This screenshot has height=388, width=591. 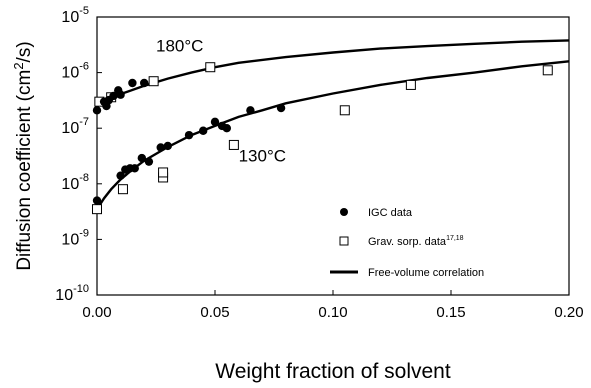 What do you see at coordinates (221, 100) in the screenshot?
I see `curve-annotations: 180°C 130°C` at bounding box center [221, 100].